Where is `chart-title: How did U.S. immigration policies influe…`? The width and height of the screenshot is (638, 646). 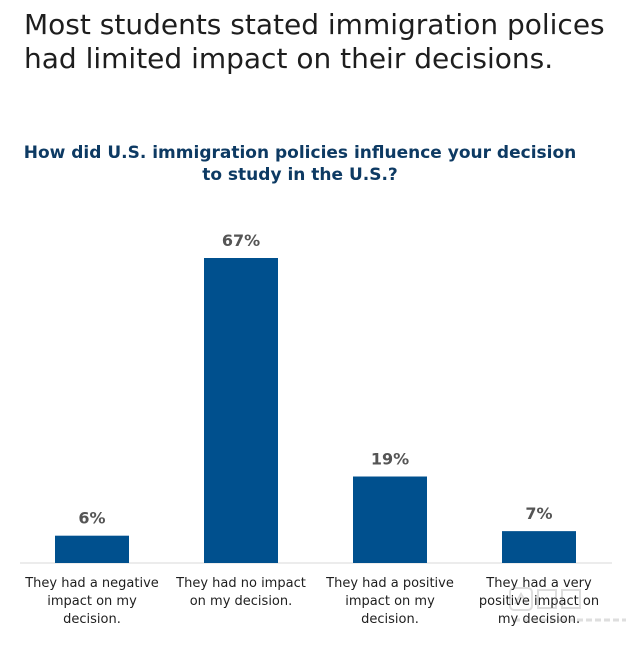
chart-title: How did U.S. immigration policies influe… is located at coordinates (300, 164).